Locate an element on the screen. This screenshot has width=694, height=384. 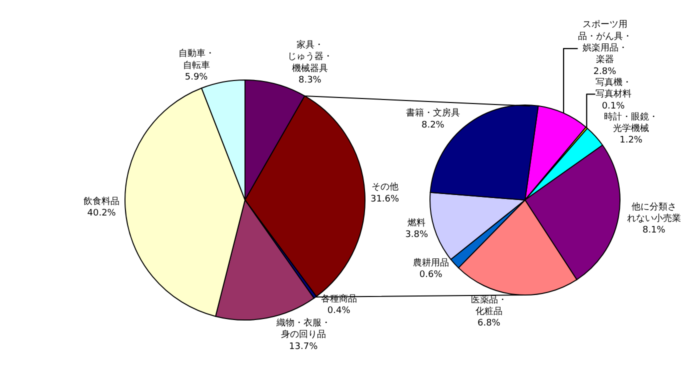
slice-label: 農耕用品 is located at coordinates (430, 262).